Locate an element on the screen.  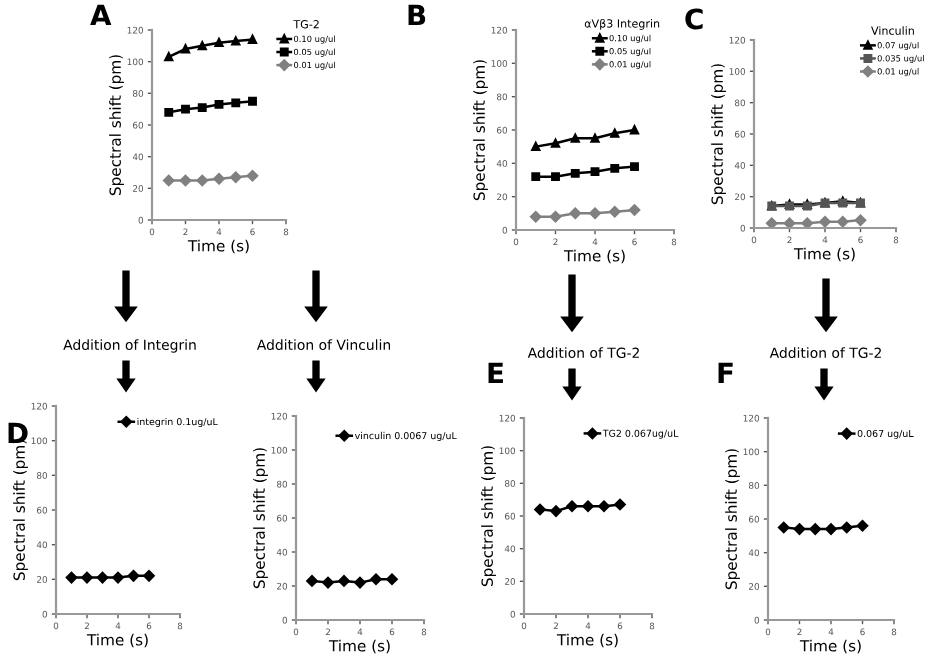
chart-title: F is located at coordinates (725, 373).